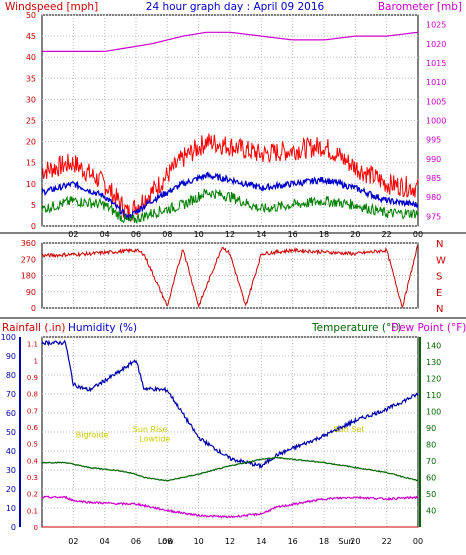  I want to click on wind-tick-label: 35, so click(31, 78).